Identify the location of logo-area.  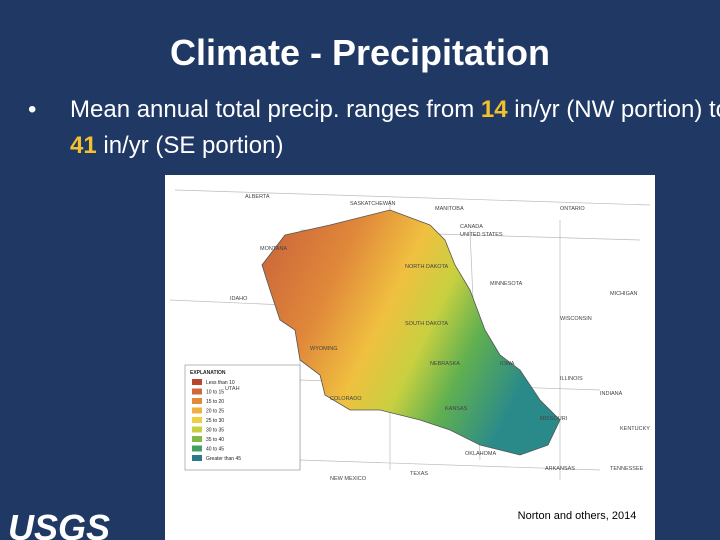
(80, 522).